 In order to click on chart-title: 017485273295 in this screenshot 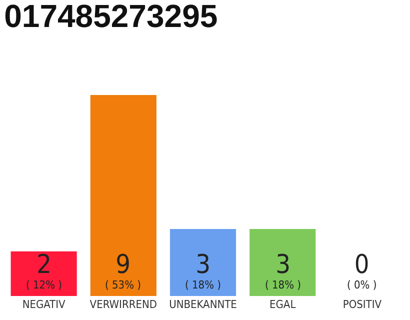, I will do `click(111, 17)`.